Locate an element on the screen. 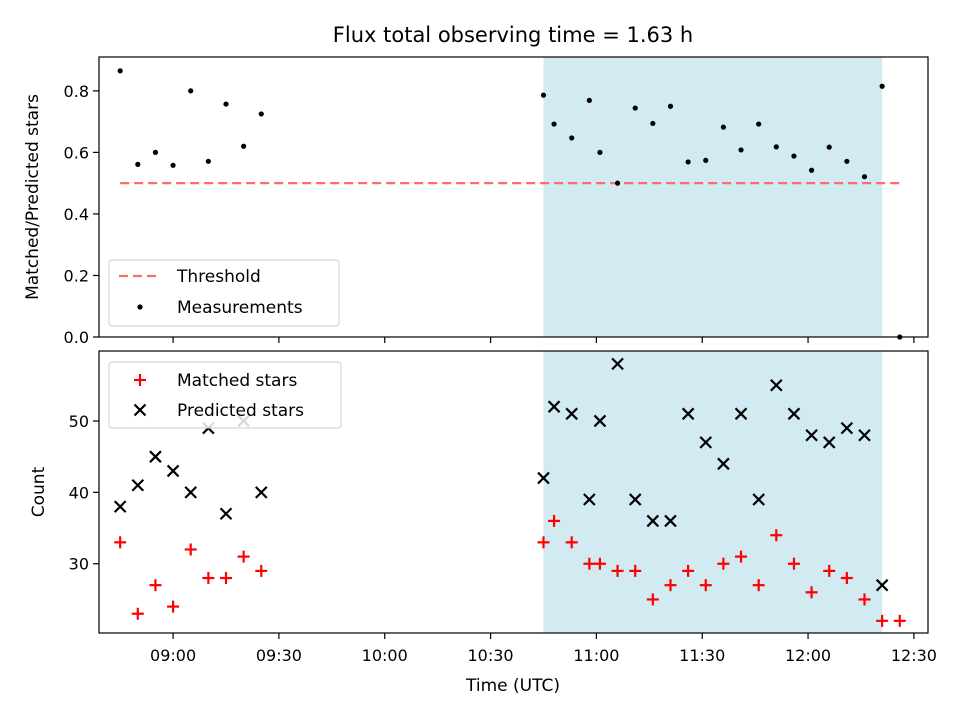 The image size is (960, 720). x-axis-label: Time (UTC) is located at coordinates (512, 686).